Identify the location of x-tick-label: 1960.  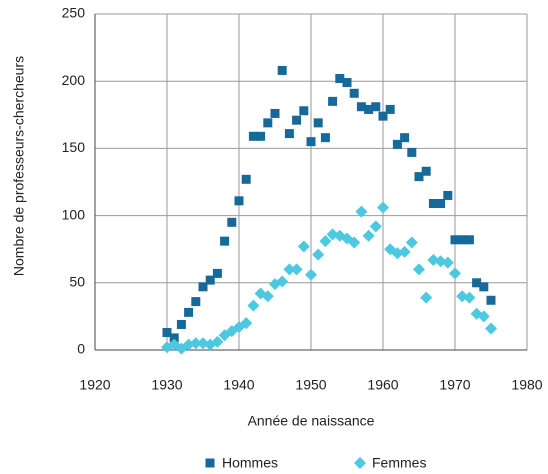
(382, 385).